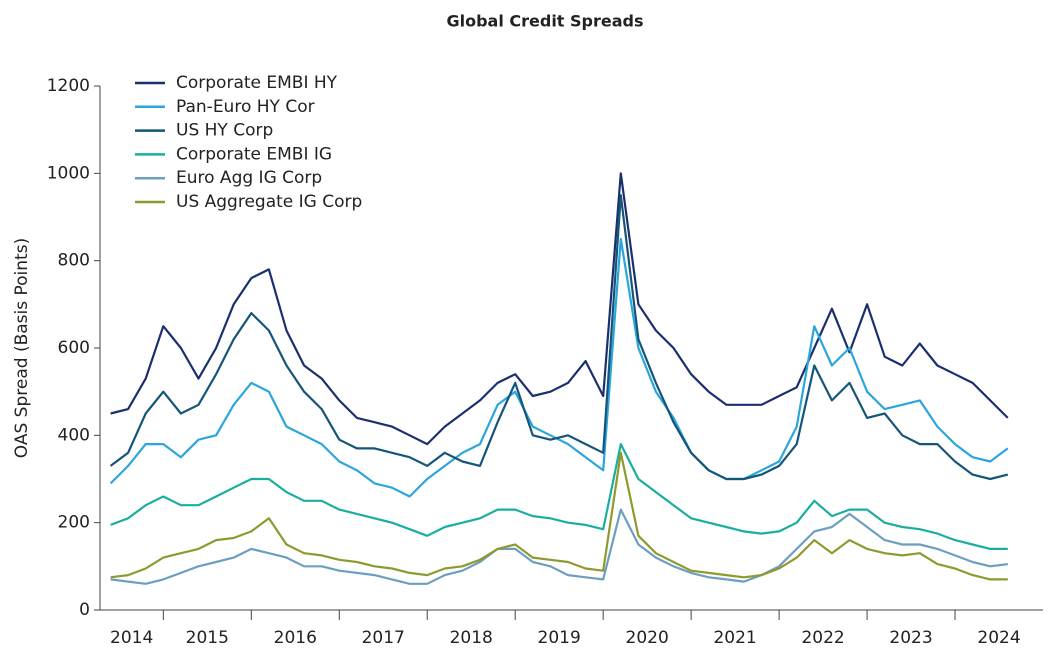  What do you see at coordinates (254, 154) in the screenshot?
I see `legend-label: Corporate EMBI IG` at bounding box center [254, 154].